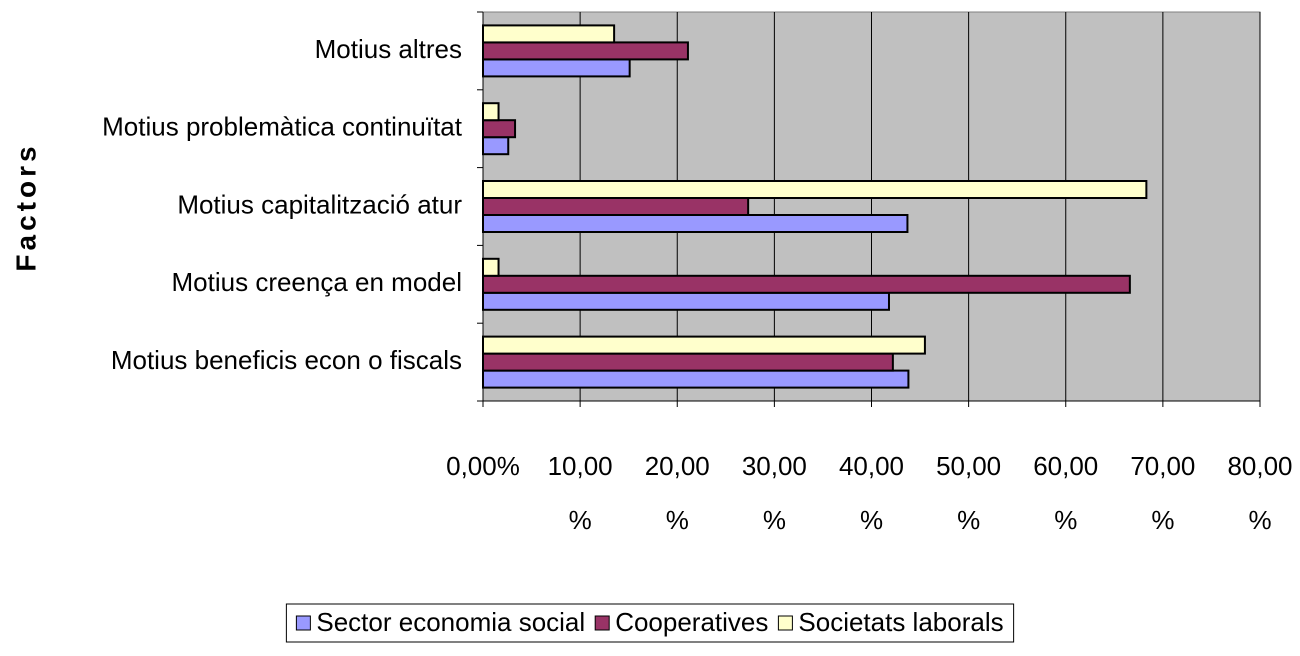 This screenshot has width=1300, height=656. What do you see at coordinates (968, 493) in the screenshot?
I see `x-tick-label: 50,00%` at bounding box center [968, 493].